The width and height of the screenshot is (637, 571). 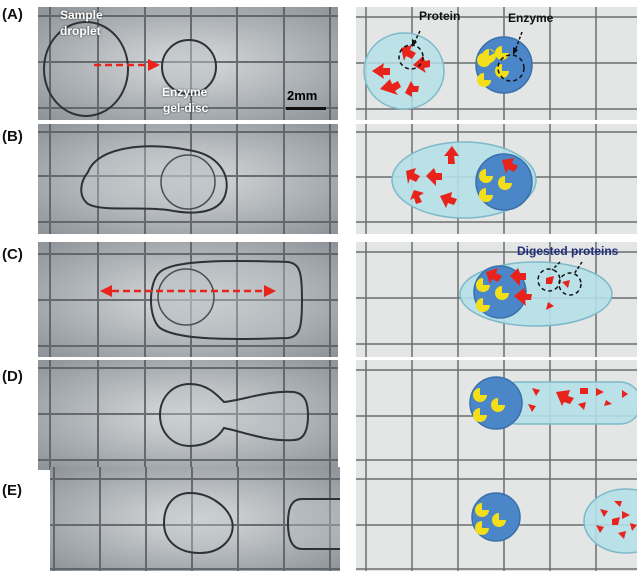 I want to click on gel-disc, so click(x=504, y=65).